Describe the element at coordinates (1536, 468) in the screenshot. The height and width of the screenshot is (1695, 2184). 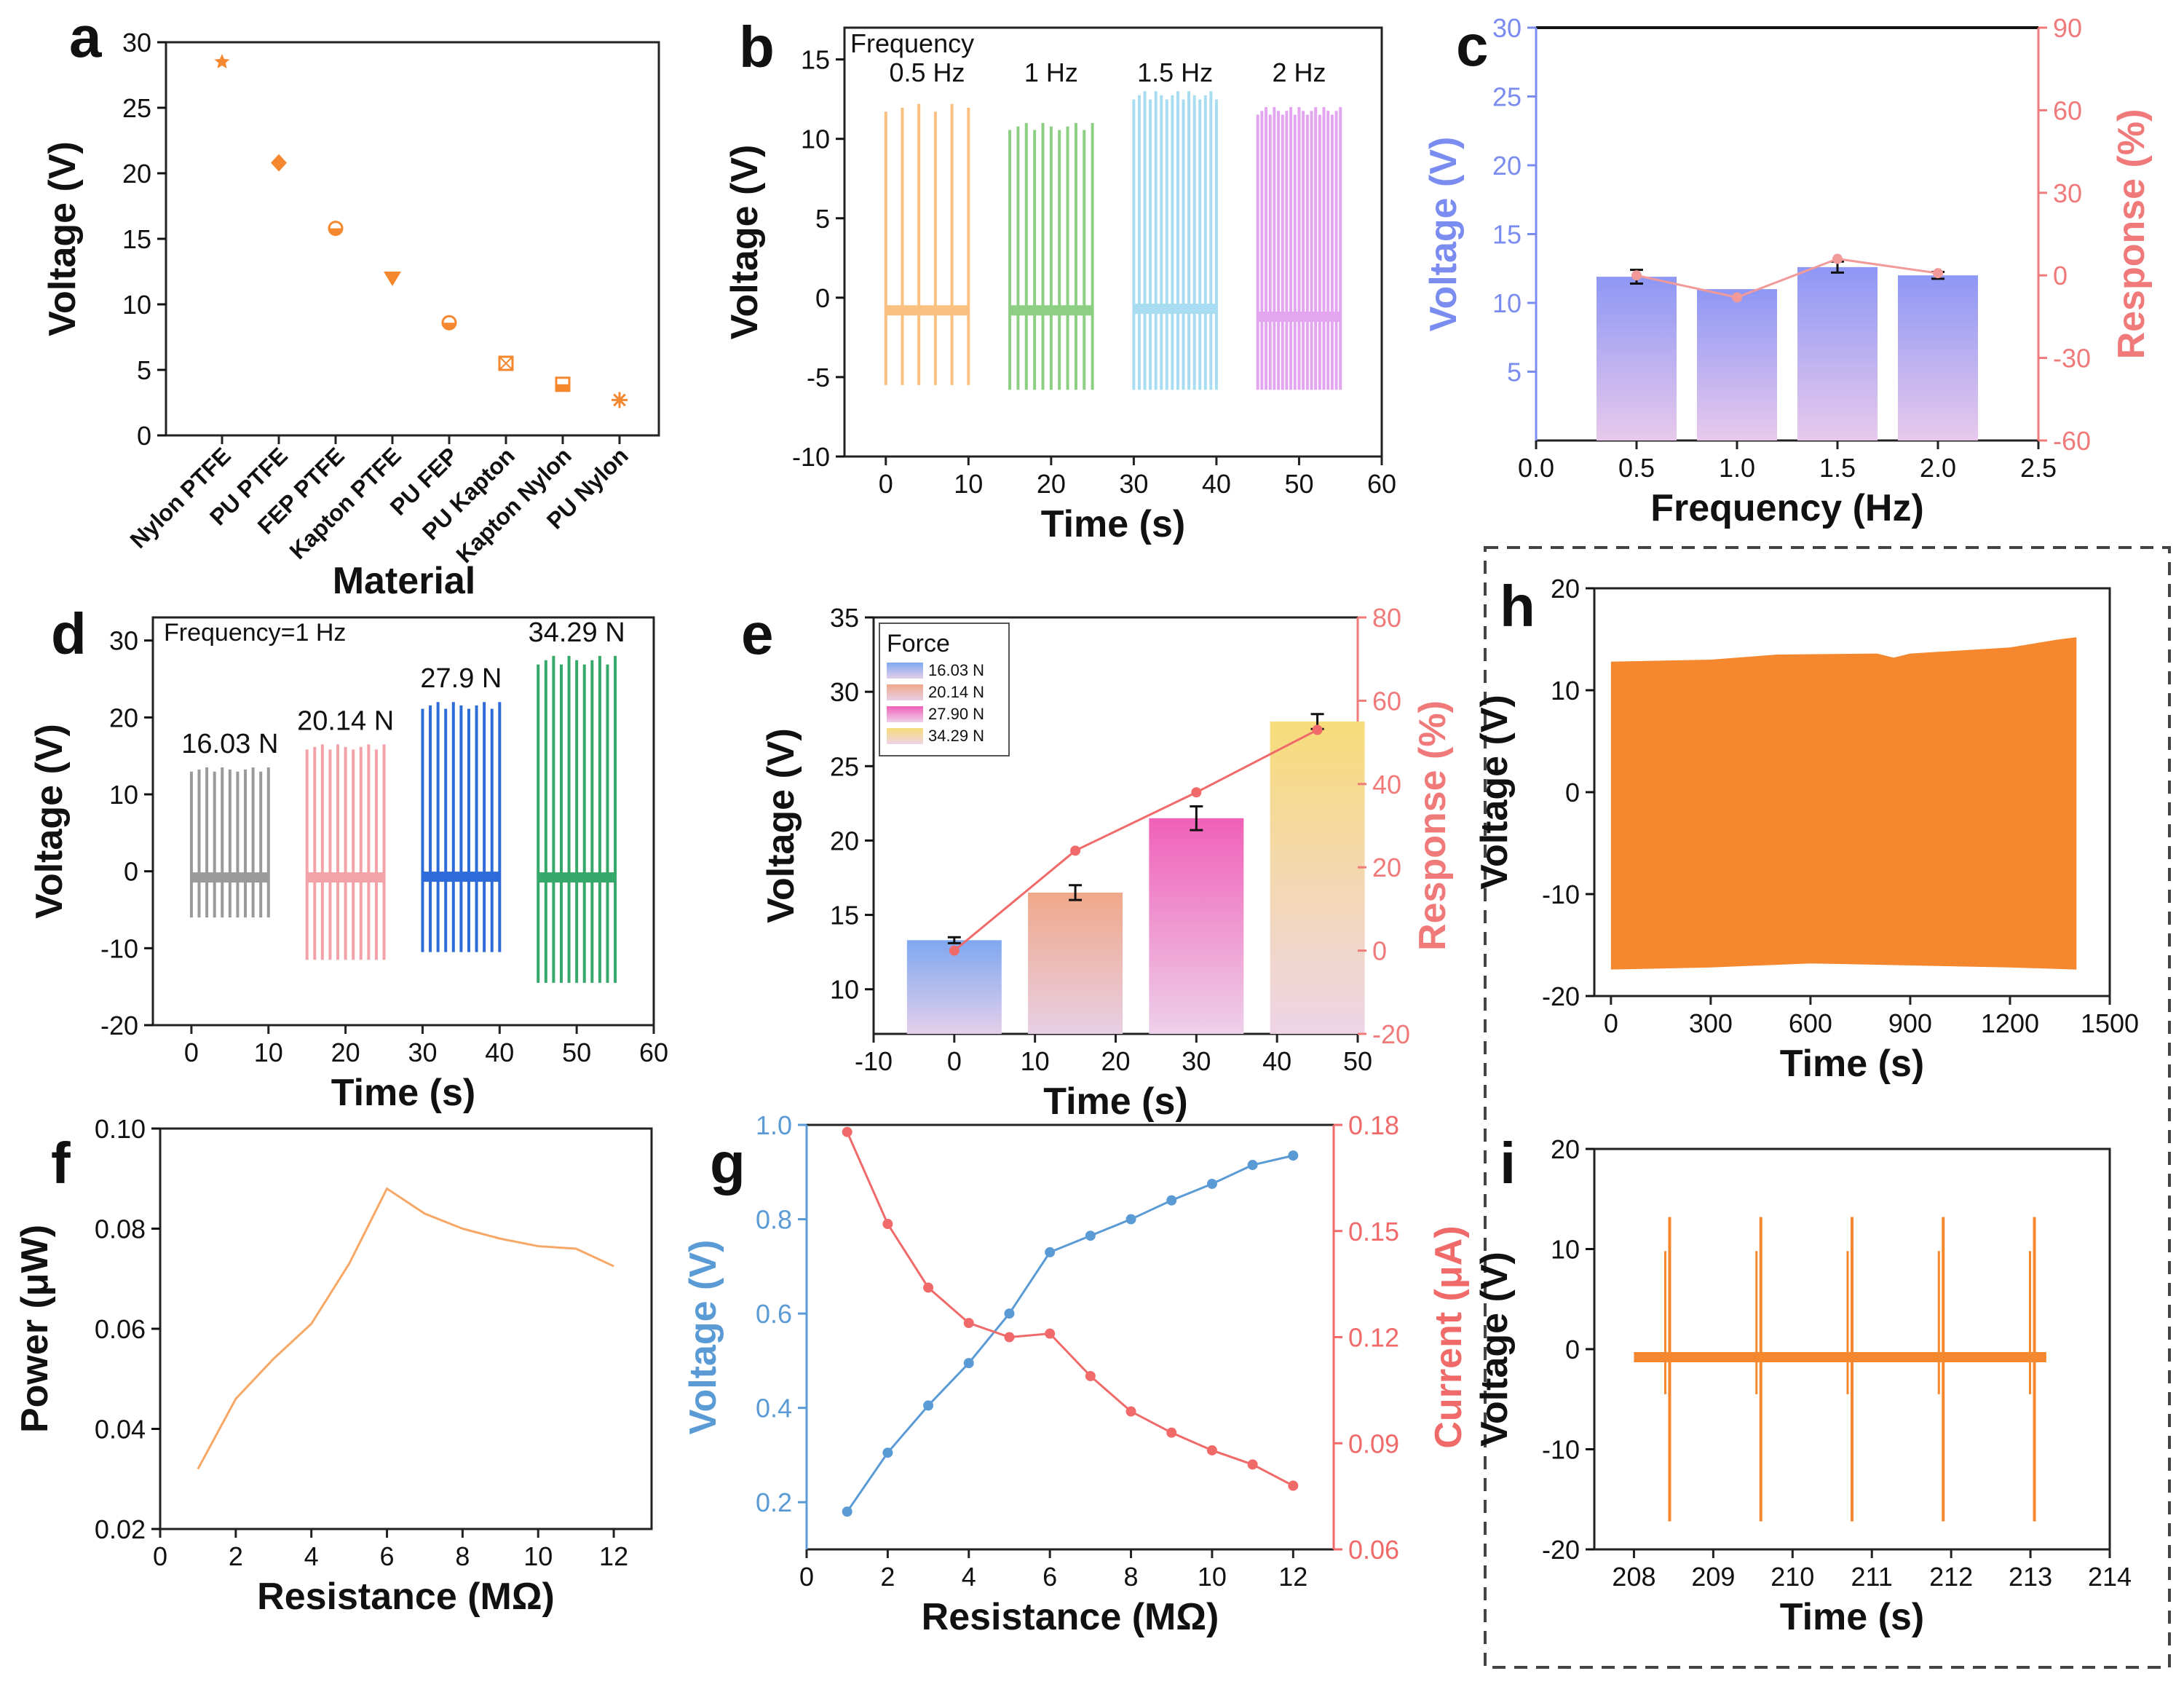
I see `x-tick-label: 0.0` at that location.